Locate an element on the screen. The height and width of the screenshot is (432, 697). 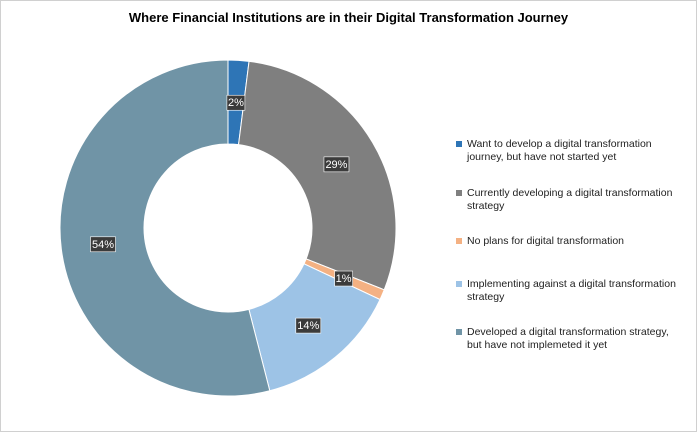
legend-item-no-plans: No plans for digital transformation is located at coordinates (571, 241).